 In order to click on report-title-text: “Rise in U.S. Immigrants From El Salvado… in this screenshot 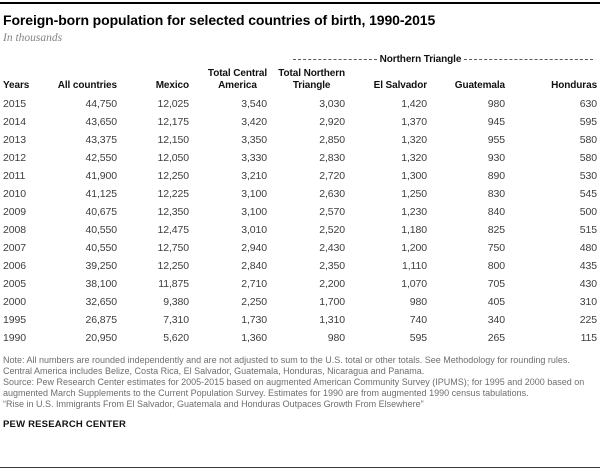, I will do `click(213, 404)`.